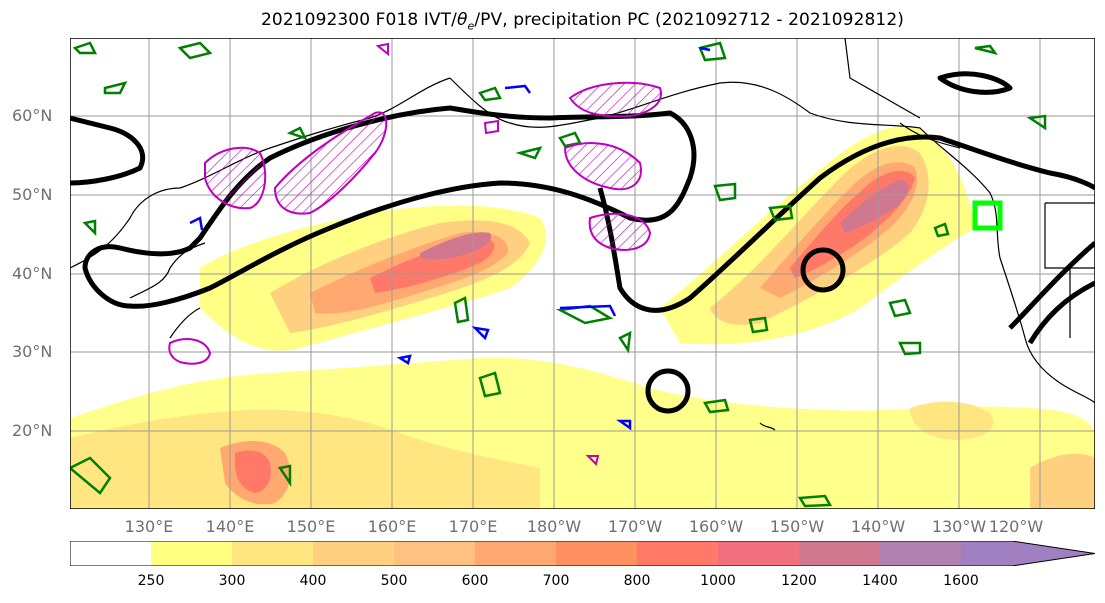 Image resolution: width=1105 pixels, height=603 pixels. What do you see at coordinates (878, 526) in the screenshot?
I see `lon-label-140w: 140°W` at bounding box center [878, 526].